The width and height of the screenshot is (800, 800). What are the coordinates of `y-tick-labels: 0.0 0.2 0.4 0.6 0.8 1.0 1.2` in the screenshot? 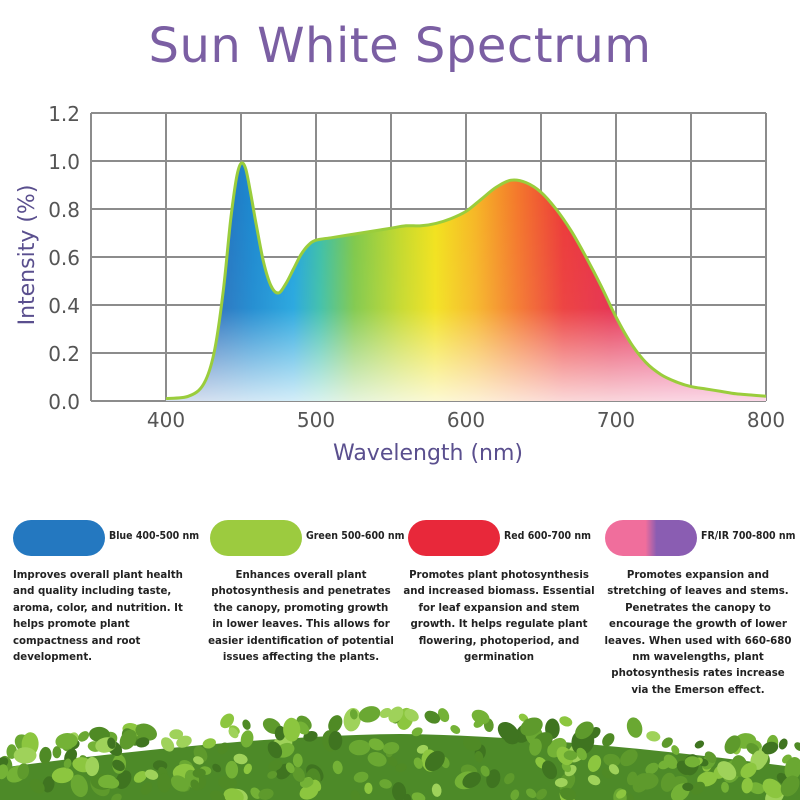 It's located at (64, 258).